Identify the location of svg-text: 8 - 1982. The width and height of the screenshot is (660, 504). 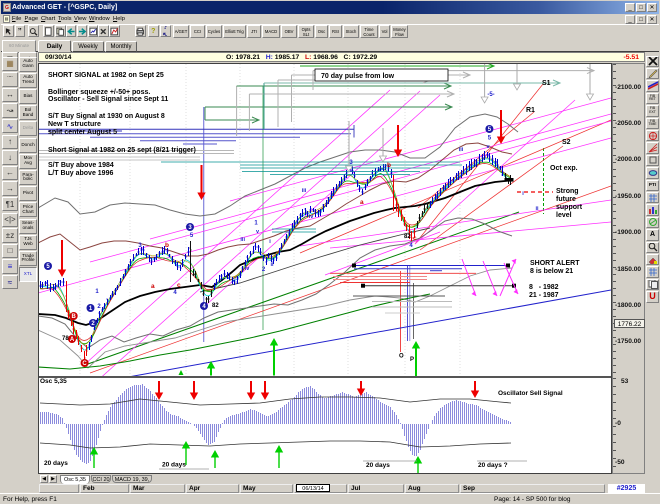
(544, 287).